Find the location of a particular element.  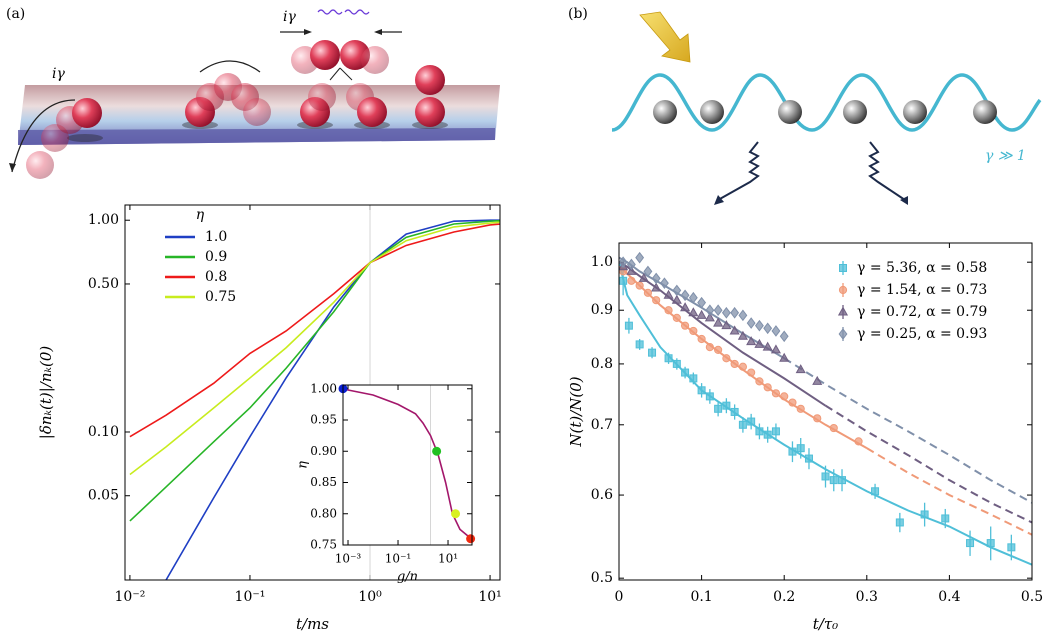

illustration-label: iγ is located at coordinates (58, 74).